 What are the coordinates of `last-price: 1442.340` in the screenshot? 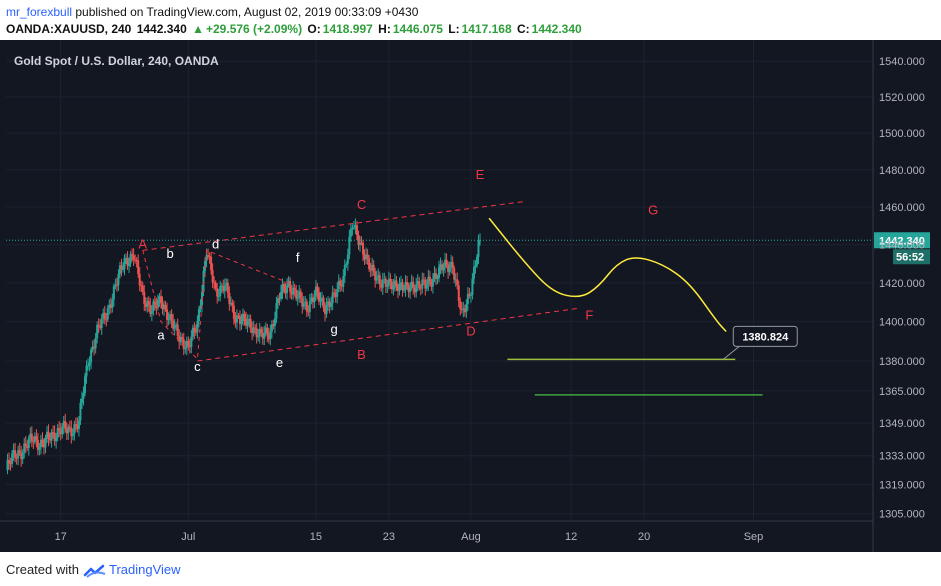 It's located at (161, 29).